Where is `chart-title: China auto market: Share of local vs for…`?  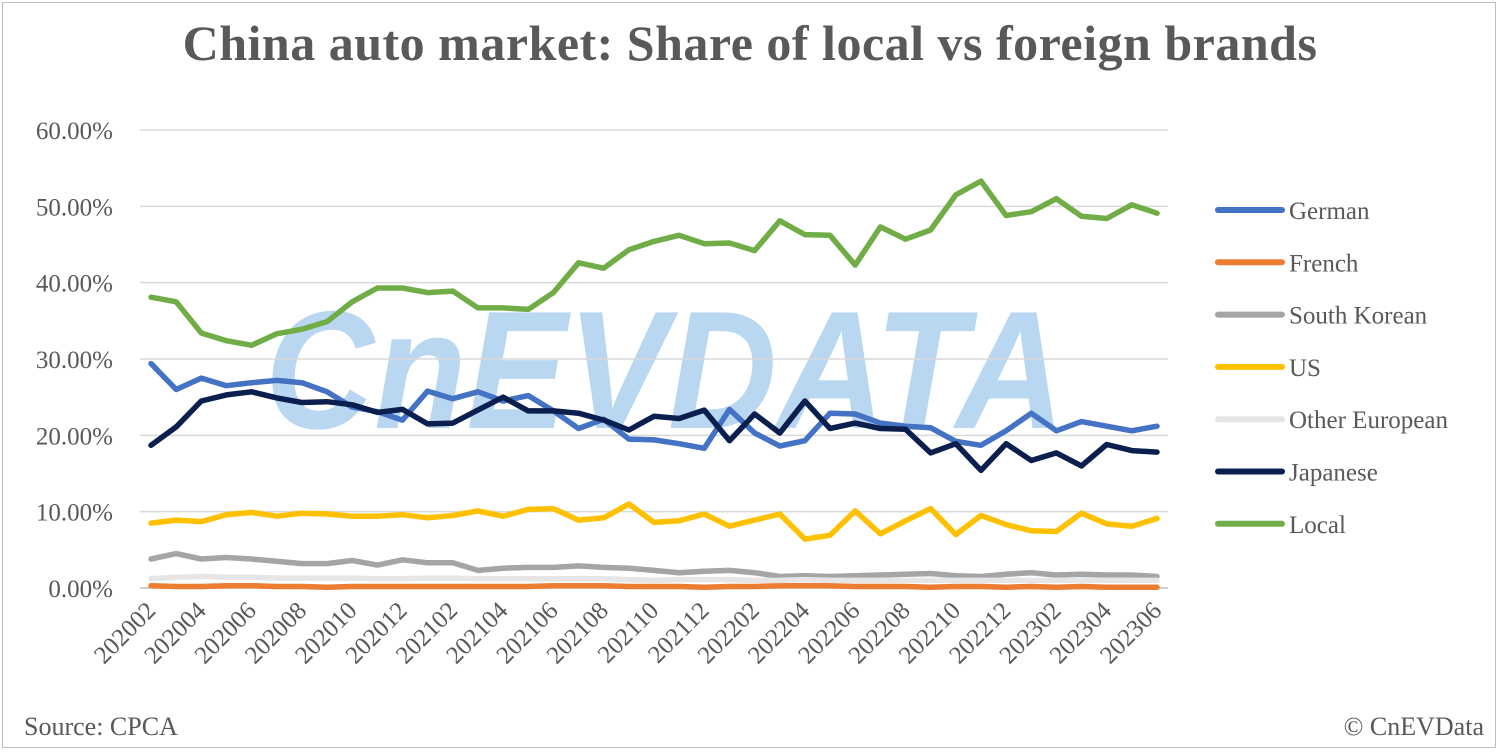
chart-title: China auto market: Share of local vs for… is located at coordinates (750, 43).